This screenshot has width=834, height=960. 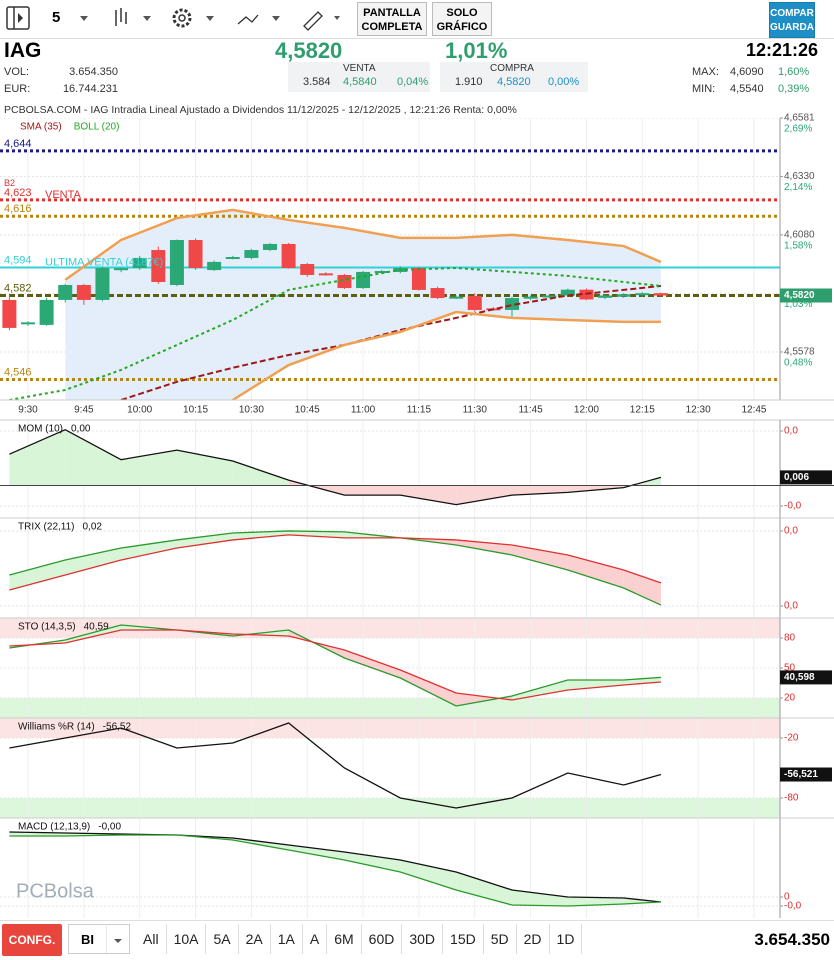 I want to click on indicator-title: Williams %R (14), so click(x=56, y=727).